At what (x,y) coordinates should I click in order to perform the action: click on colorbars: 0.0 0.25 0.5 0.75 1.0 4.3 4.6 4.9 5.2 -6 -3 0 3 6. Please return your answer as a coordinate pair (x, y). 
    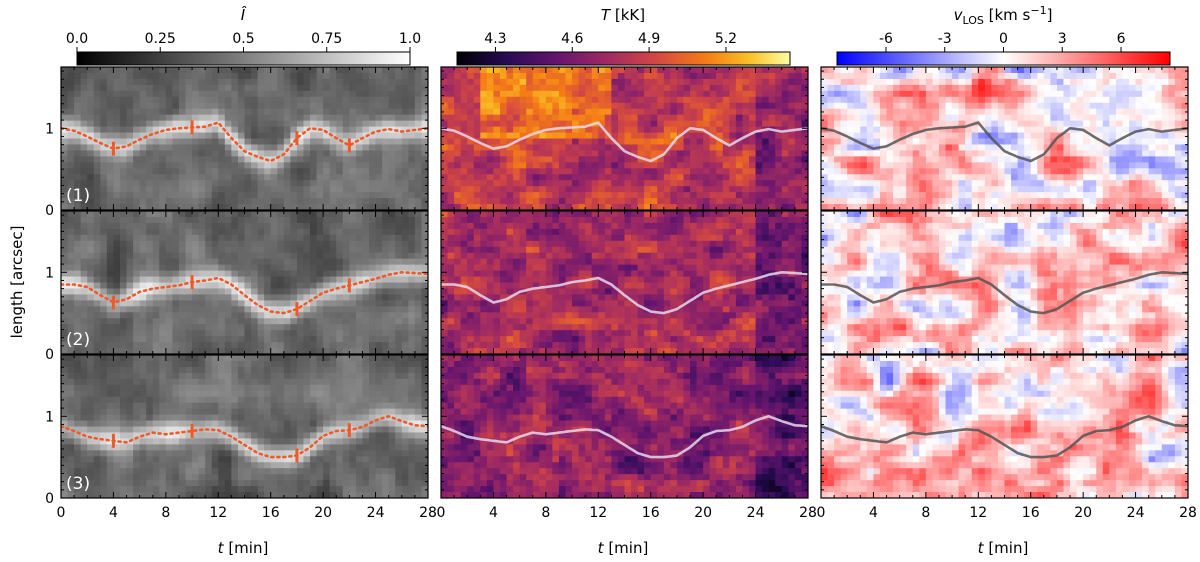
    Looking at the image, I should click on (618, 48).